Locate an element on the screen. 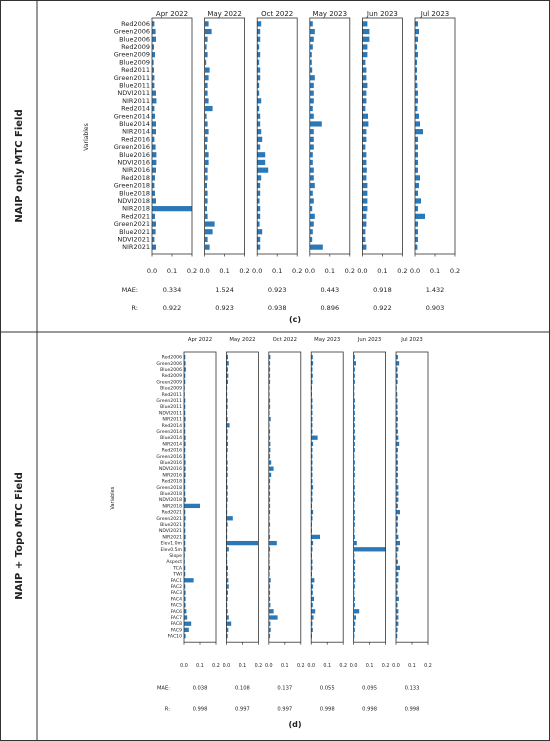  subplot-title: Apr 2022 is located at coordinates (172, 14).